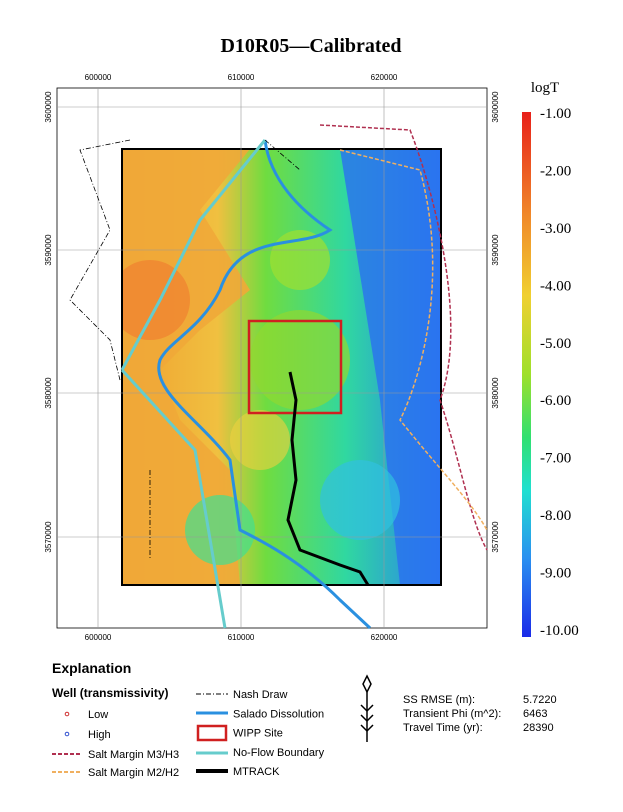  Describe the element at coordinates (555, 459) in the screenshot. I see `colorbar-label: -7.00` at that location.